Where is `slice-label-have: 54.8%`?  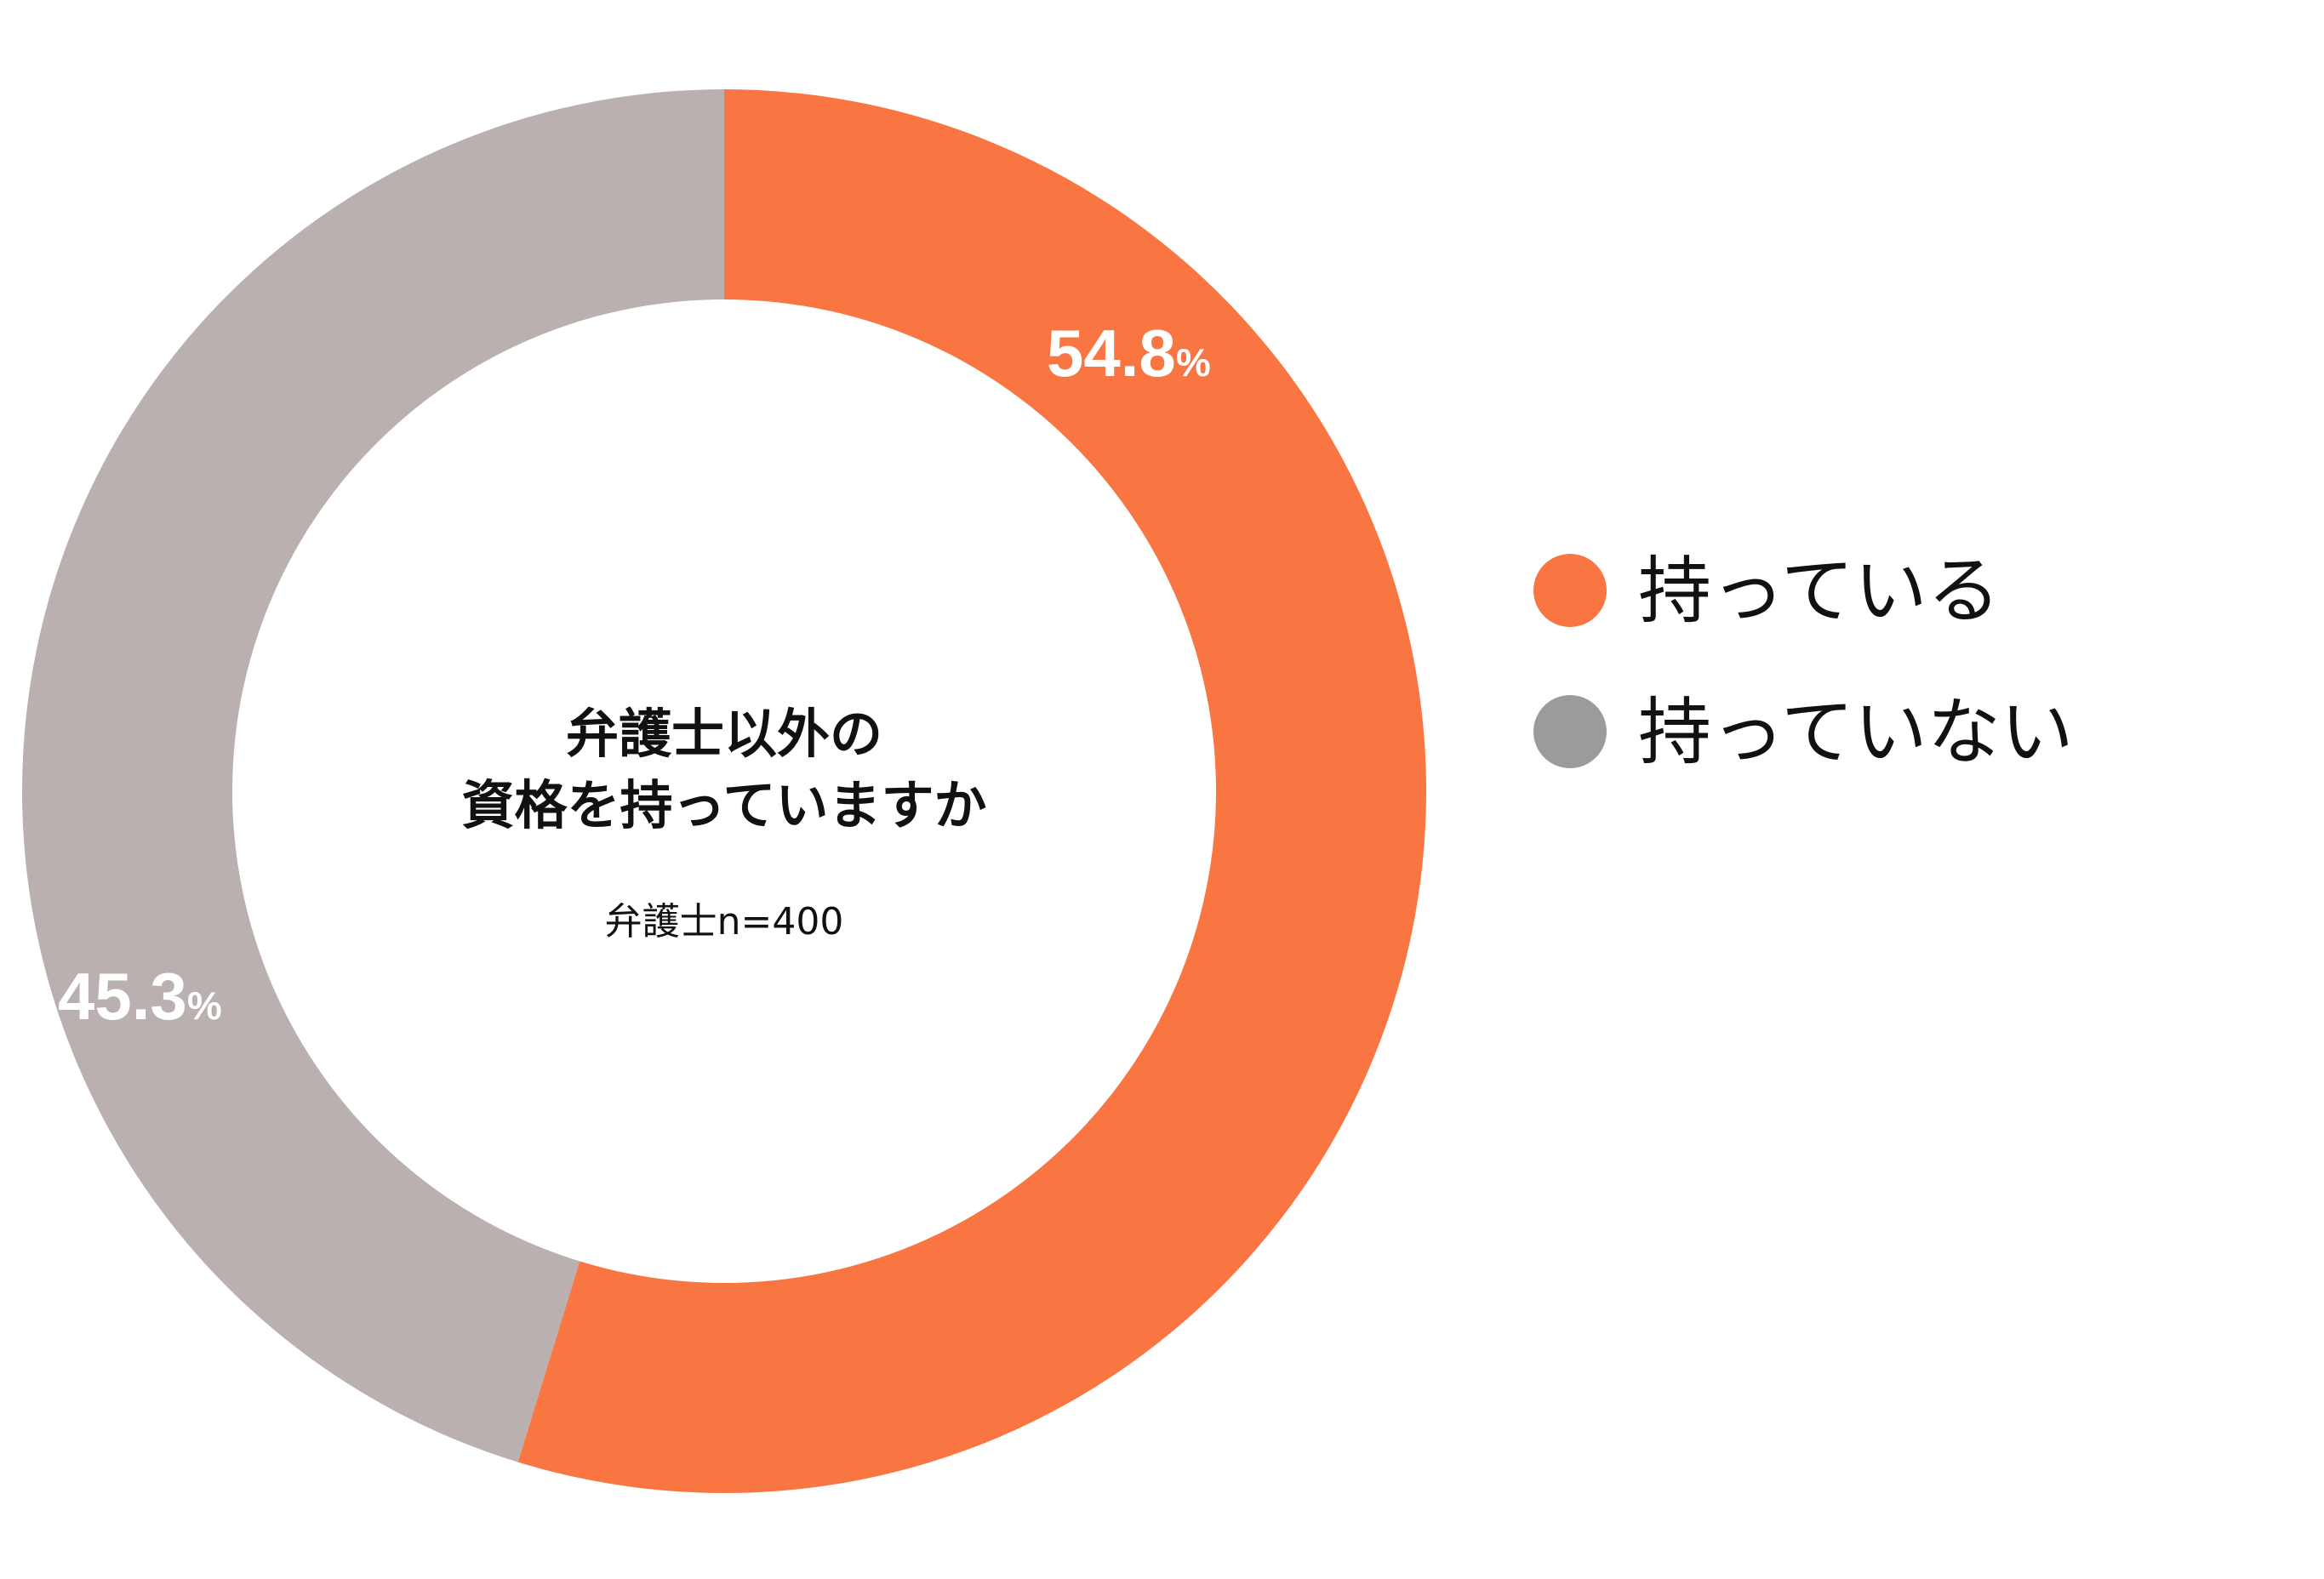
slice-label-have: 54.8% is located at coordinates (1129, 353).